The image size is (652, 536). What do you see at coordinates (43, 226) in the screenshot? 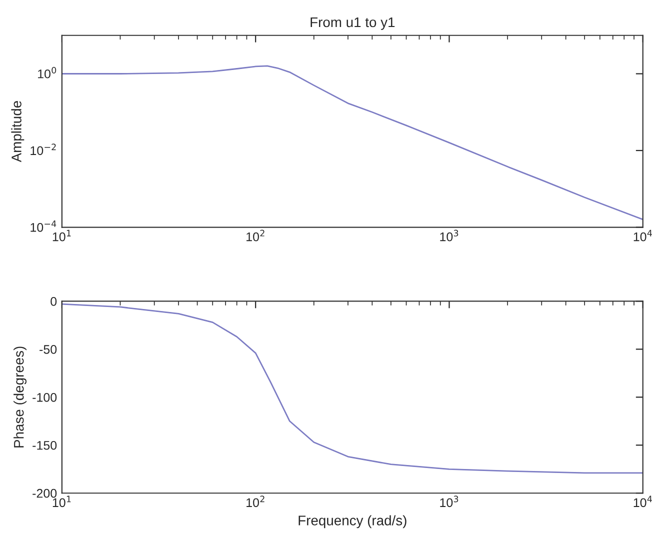
I see `y-tick-label: 10$^{−4}$` at bounding box center [43, 226].